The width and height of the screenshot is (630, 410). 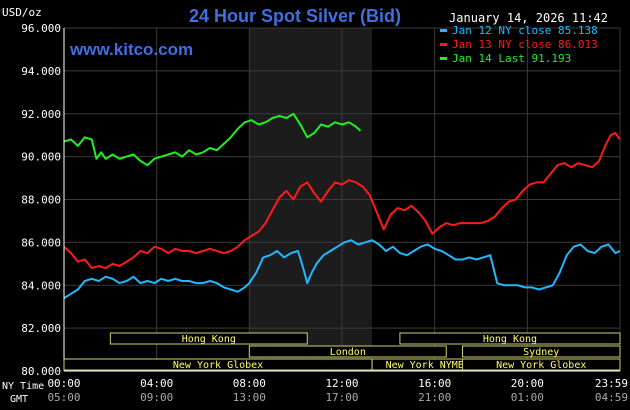 I want to click on x-tick-label-ny: 00:00, so click(x=63, y=383).